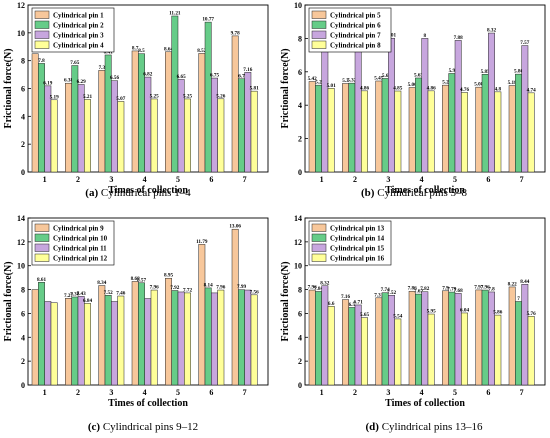 This screenshot has width=550, height=438. What do you see at coordinates (518, 299) in the screenshot?
I see `data-label: 7` at bounding box center [518, 299].